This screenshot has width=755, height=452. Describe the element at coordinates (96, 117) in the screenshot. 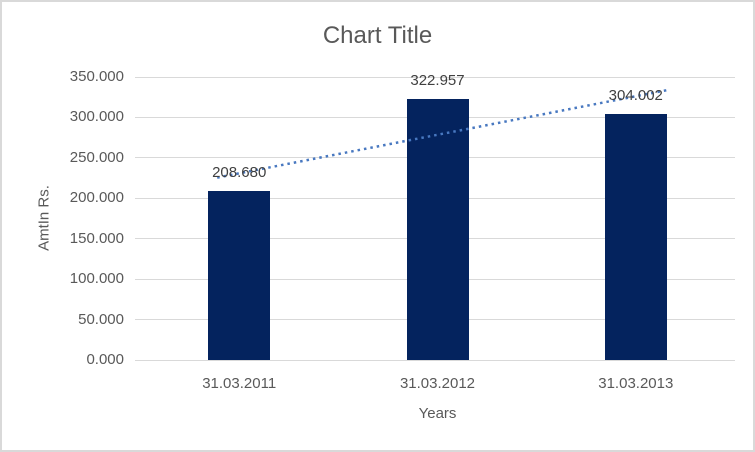

I see `y-tick-label: 300.000` at that location.